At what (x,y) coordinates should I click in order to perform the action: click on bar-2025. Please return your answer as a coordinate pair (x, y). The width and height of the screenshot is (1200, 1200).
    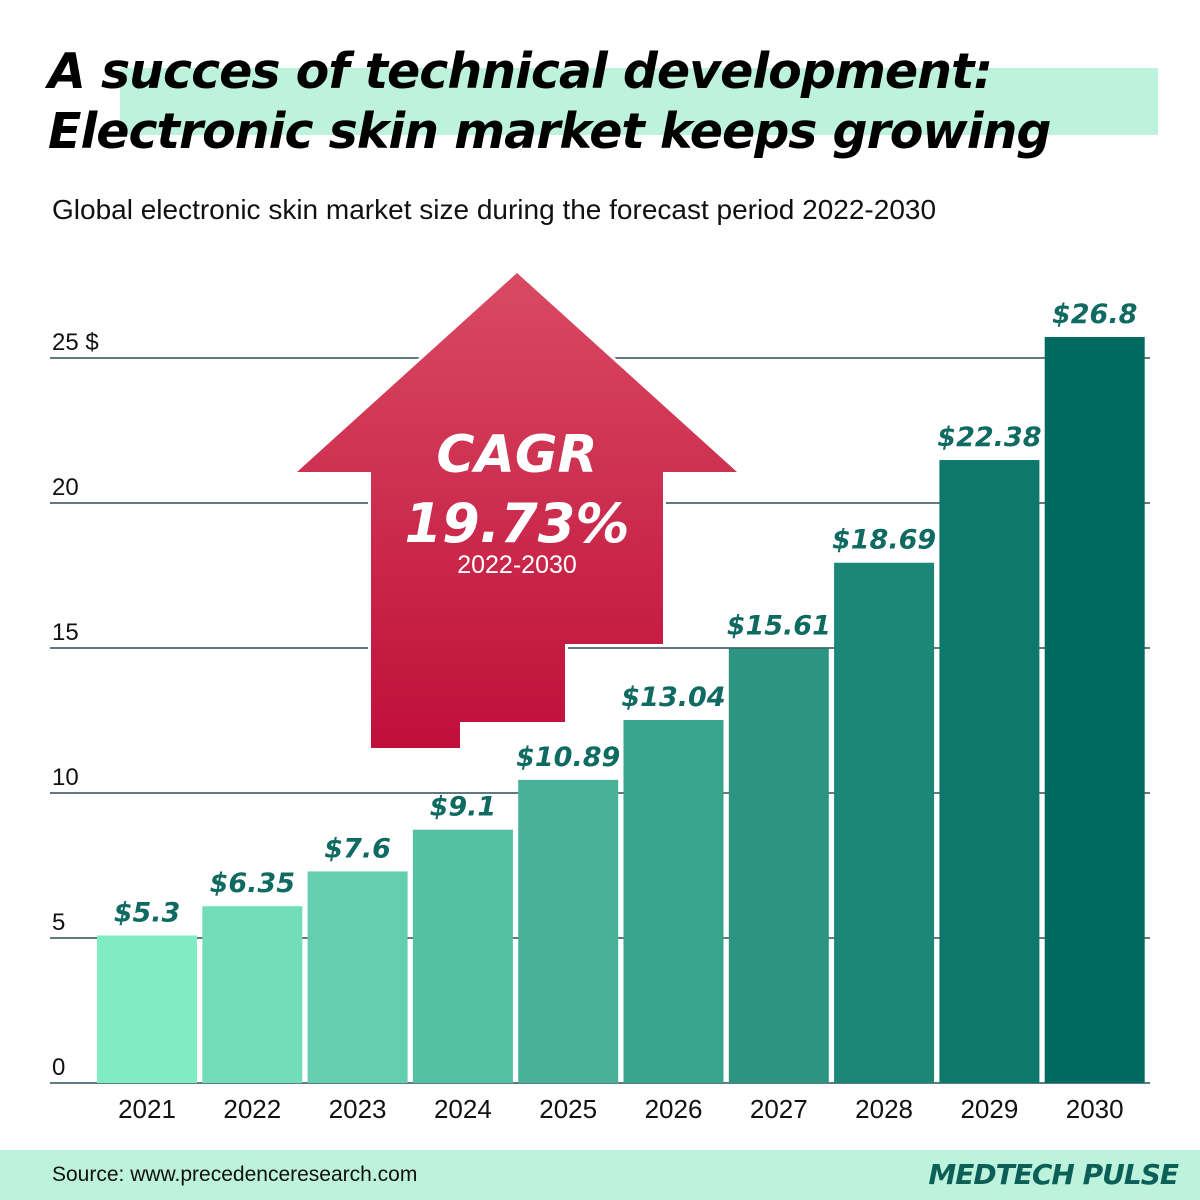
    Looking at the image, I should click on (568, 931).